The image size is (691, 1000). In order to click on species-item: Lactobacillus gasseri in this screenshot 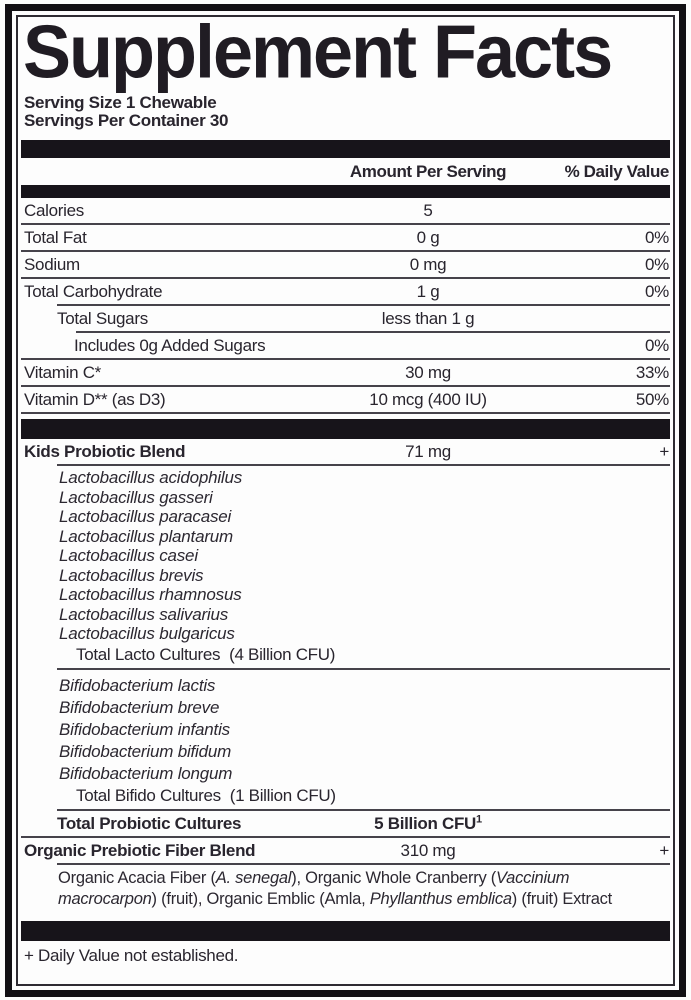, I will do `click(136, 497)`.